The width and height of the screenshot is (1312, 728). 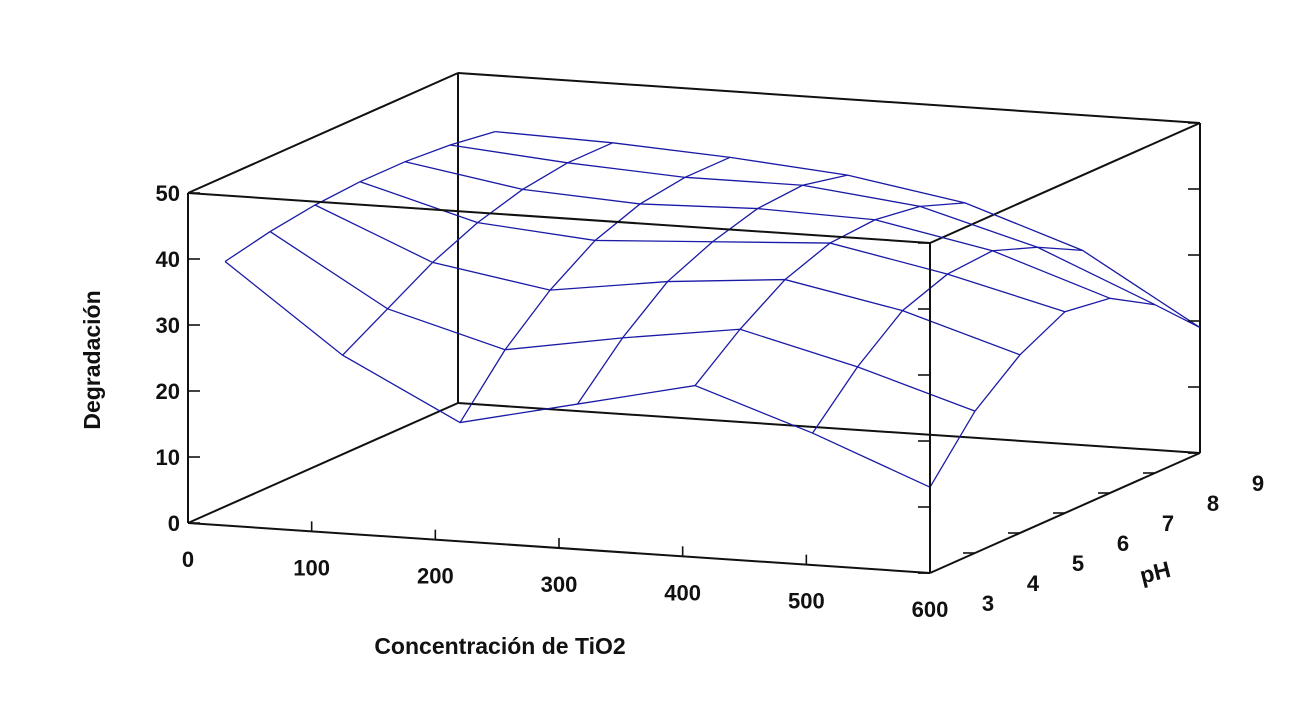 I want to click on y-tick-label: 8, so click(x=1213, y=503).